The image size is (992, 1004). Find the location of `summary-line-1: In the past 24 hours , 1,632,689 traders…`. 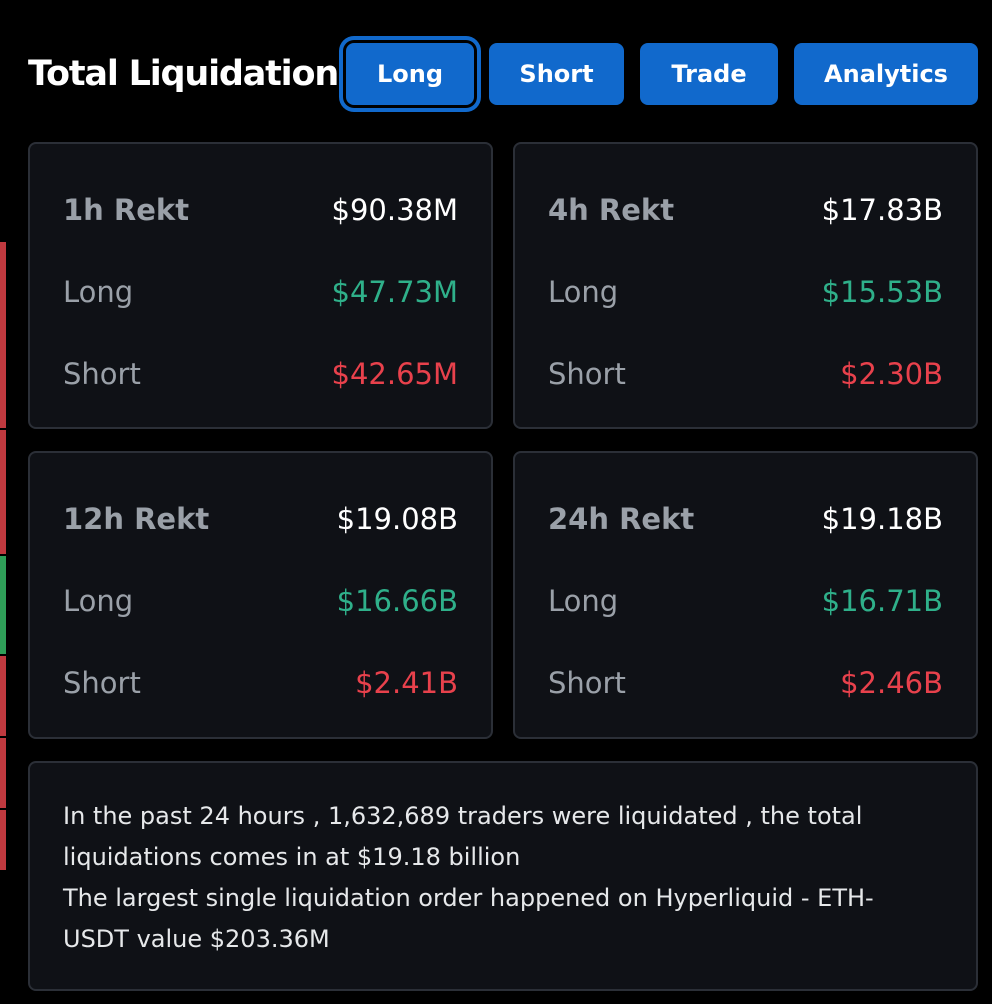

summary-line-1: In the past 24 hours , 1,632,689 traders… is located at coordinates (463, 836).